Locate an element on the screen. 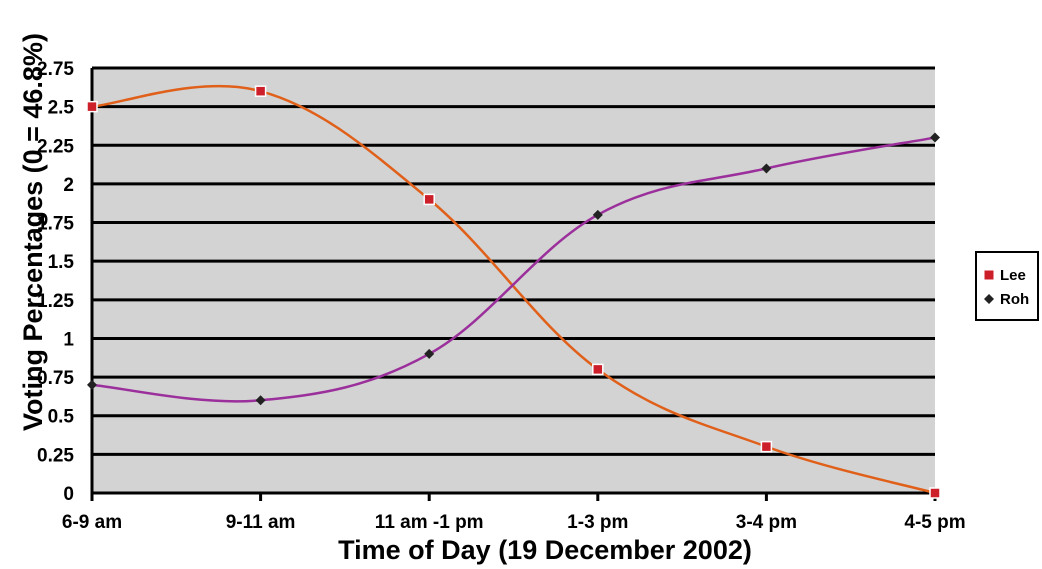  y-tick-label: 1.5 is located at coordinates (61, 262).